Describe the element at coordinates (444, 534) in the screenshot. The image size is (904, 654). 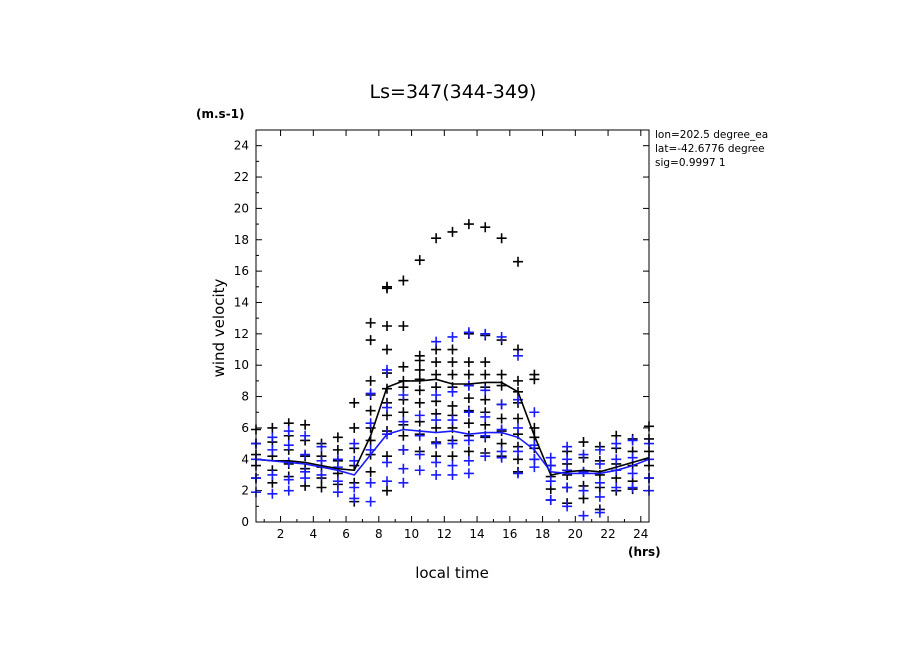
I see `x-tick-label: 12` at that location.